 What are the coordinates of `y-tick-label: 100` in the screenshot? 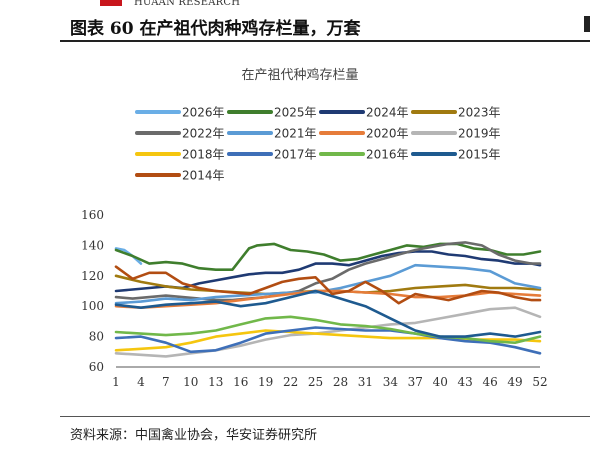 It's located at (92, 306).